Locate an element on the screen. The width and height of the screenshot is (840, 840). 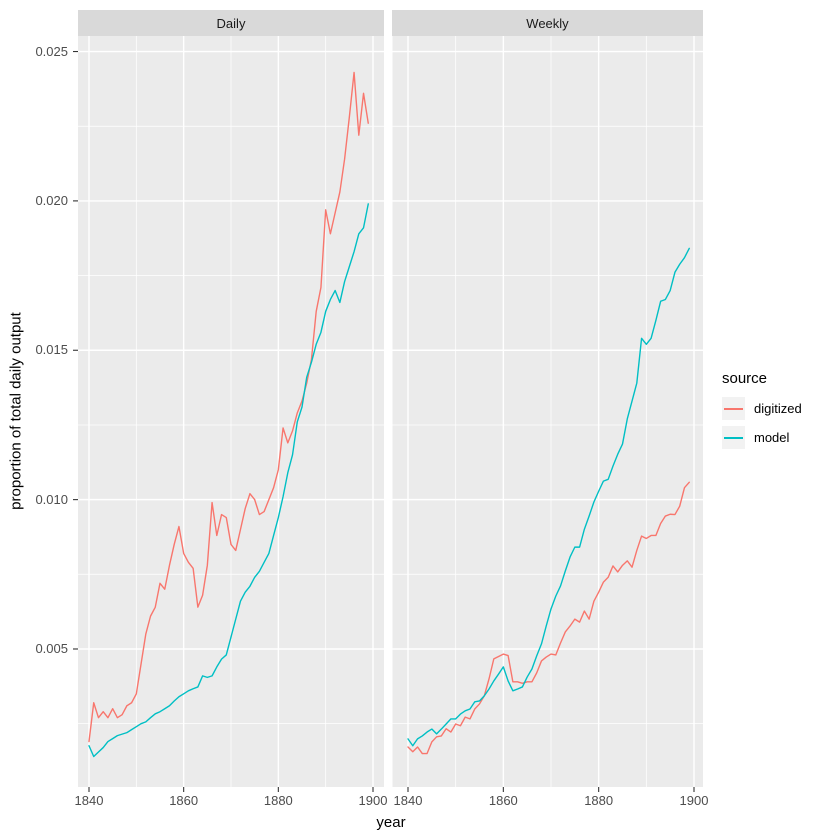
y-axis-tick-label: 0.025 is located at coordinates (51, 51).